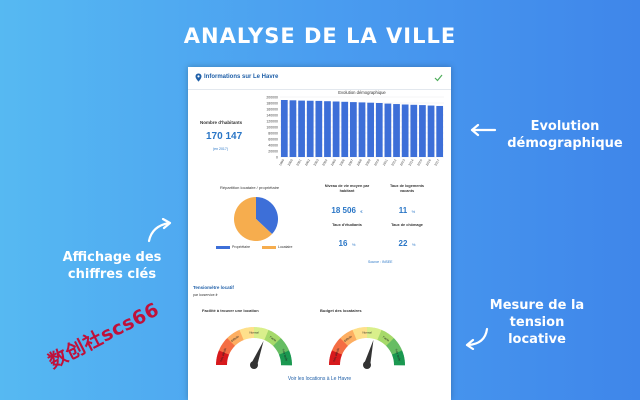  Describe the element at coordinates (112, 257) in the screenshot. I see `callout-line: Affichage des` at that location.